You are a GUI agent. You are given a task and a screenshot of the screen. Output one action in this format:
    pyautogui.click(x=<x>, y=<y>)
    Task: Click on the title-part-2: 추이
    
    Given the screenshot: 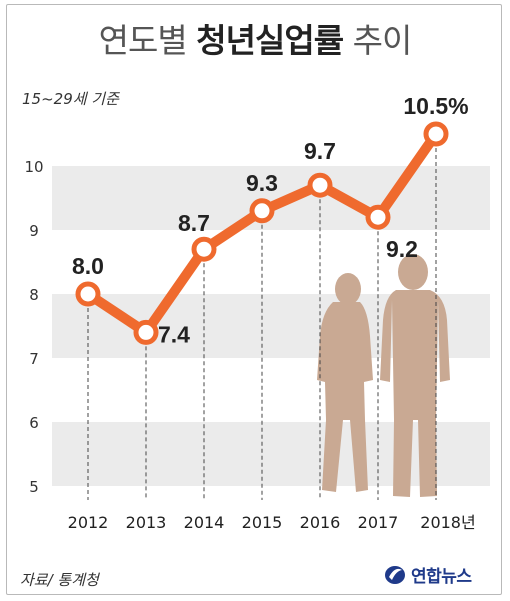 What is the action you would take?
    pyautogui.click(x=382, y=40)
    